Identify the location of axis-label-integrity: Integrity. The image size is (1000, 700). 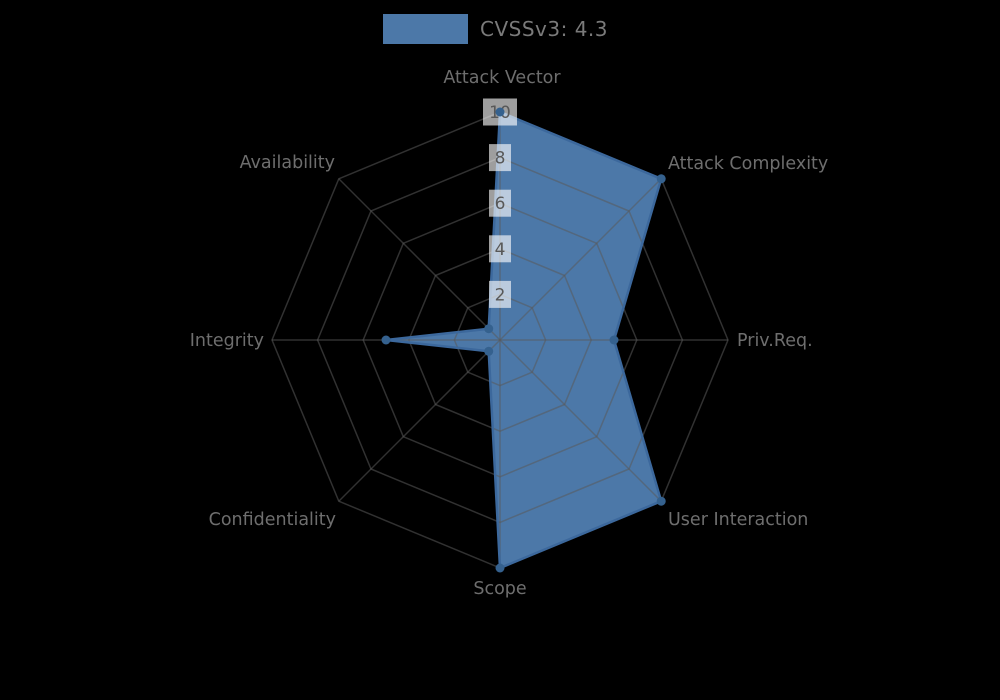
(227, 341).